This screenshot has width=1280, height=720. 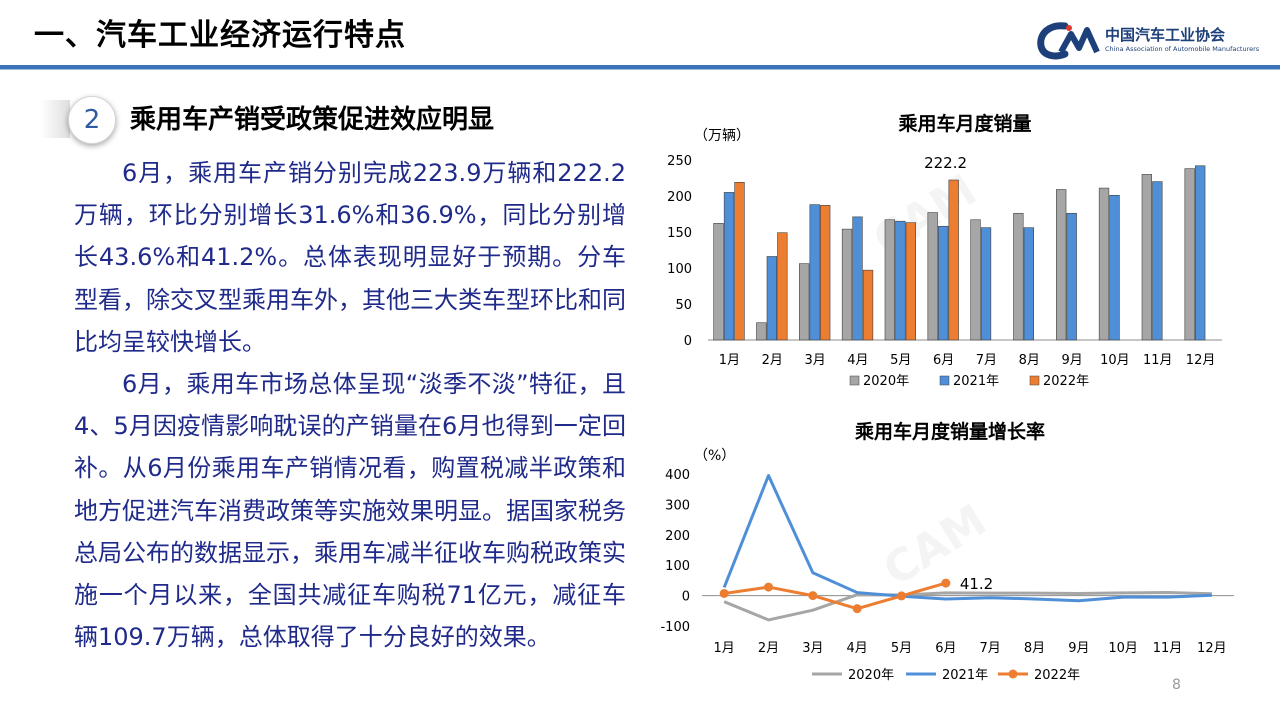 I want to click on y-tick-label: 300, so click(x=677, y=505).